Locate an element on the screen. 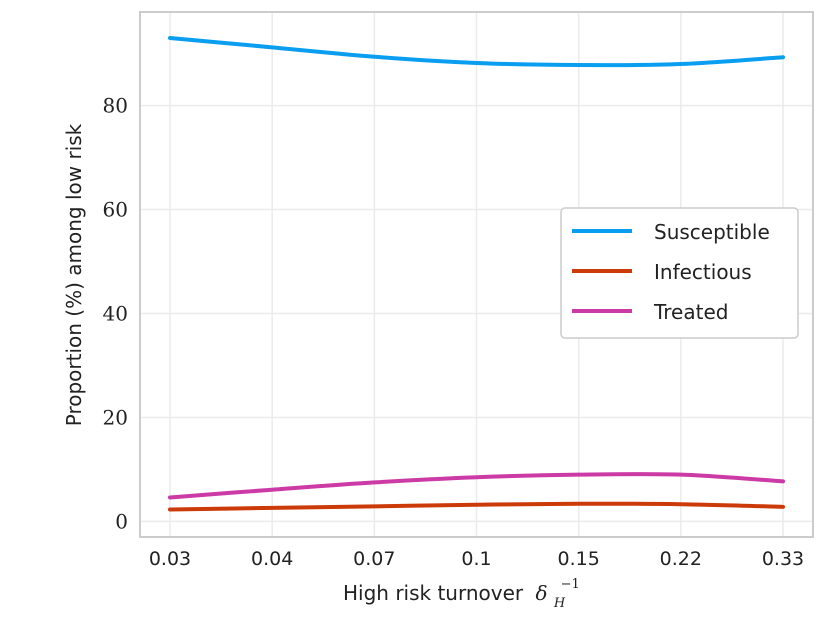 This screenshot has height=623, width=830. series-line-treated is located at coordinates (476, 486).